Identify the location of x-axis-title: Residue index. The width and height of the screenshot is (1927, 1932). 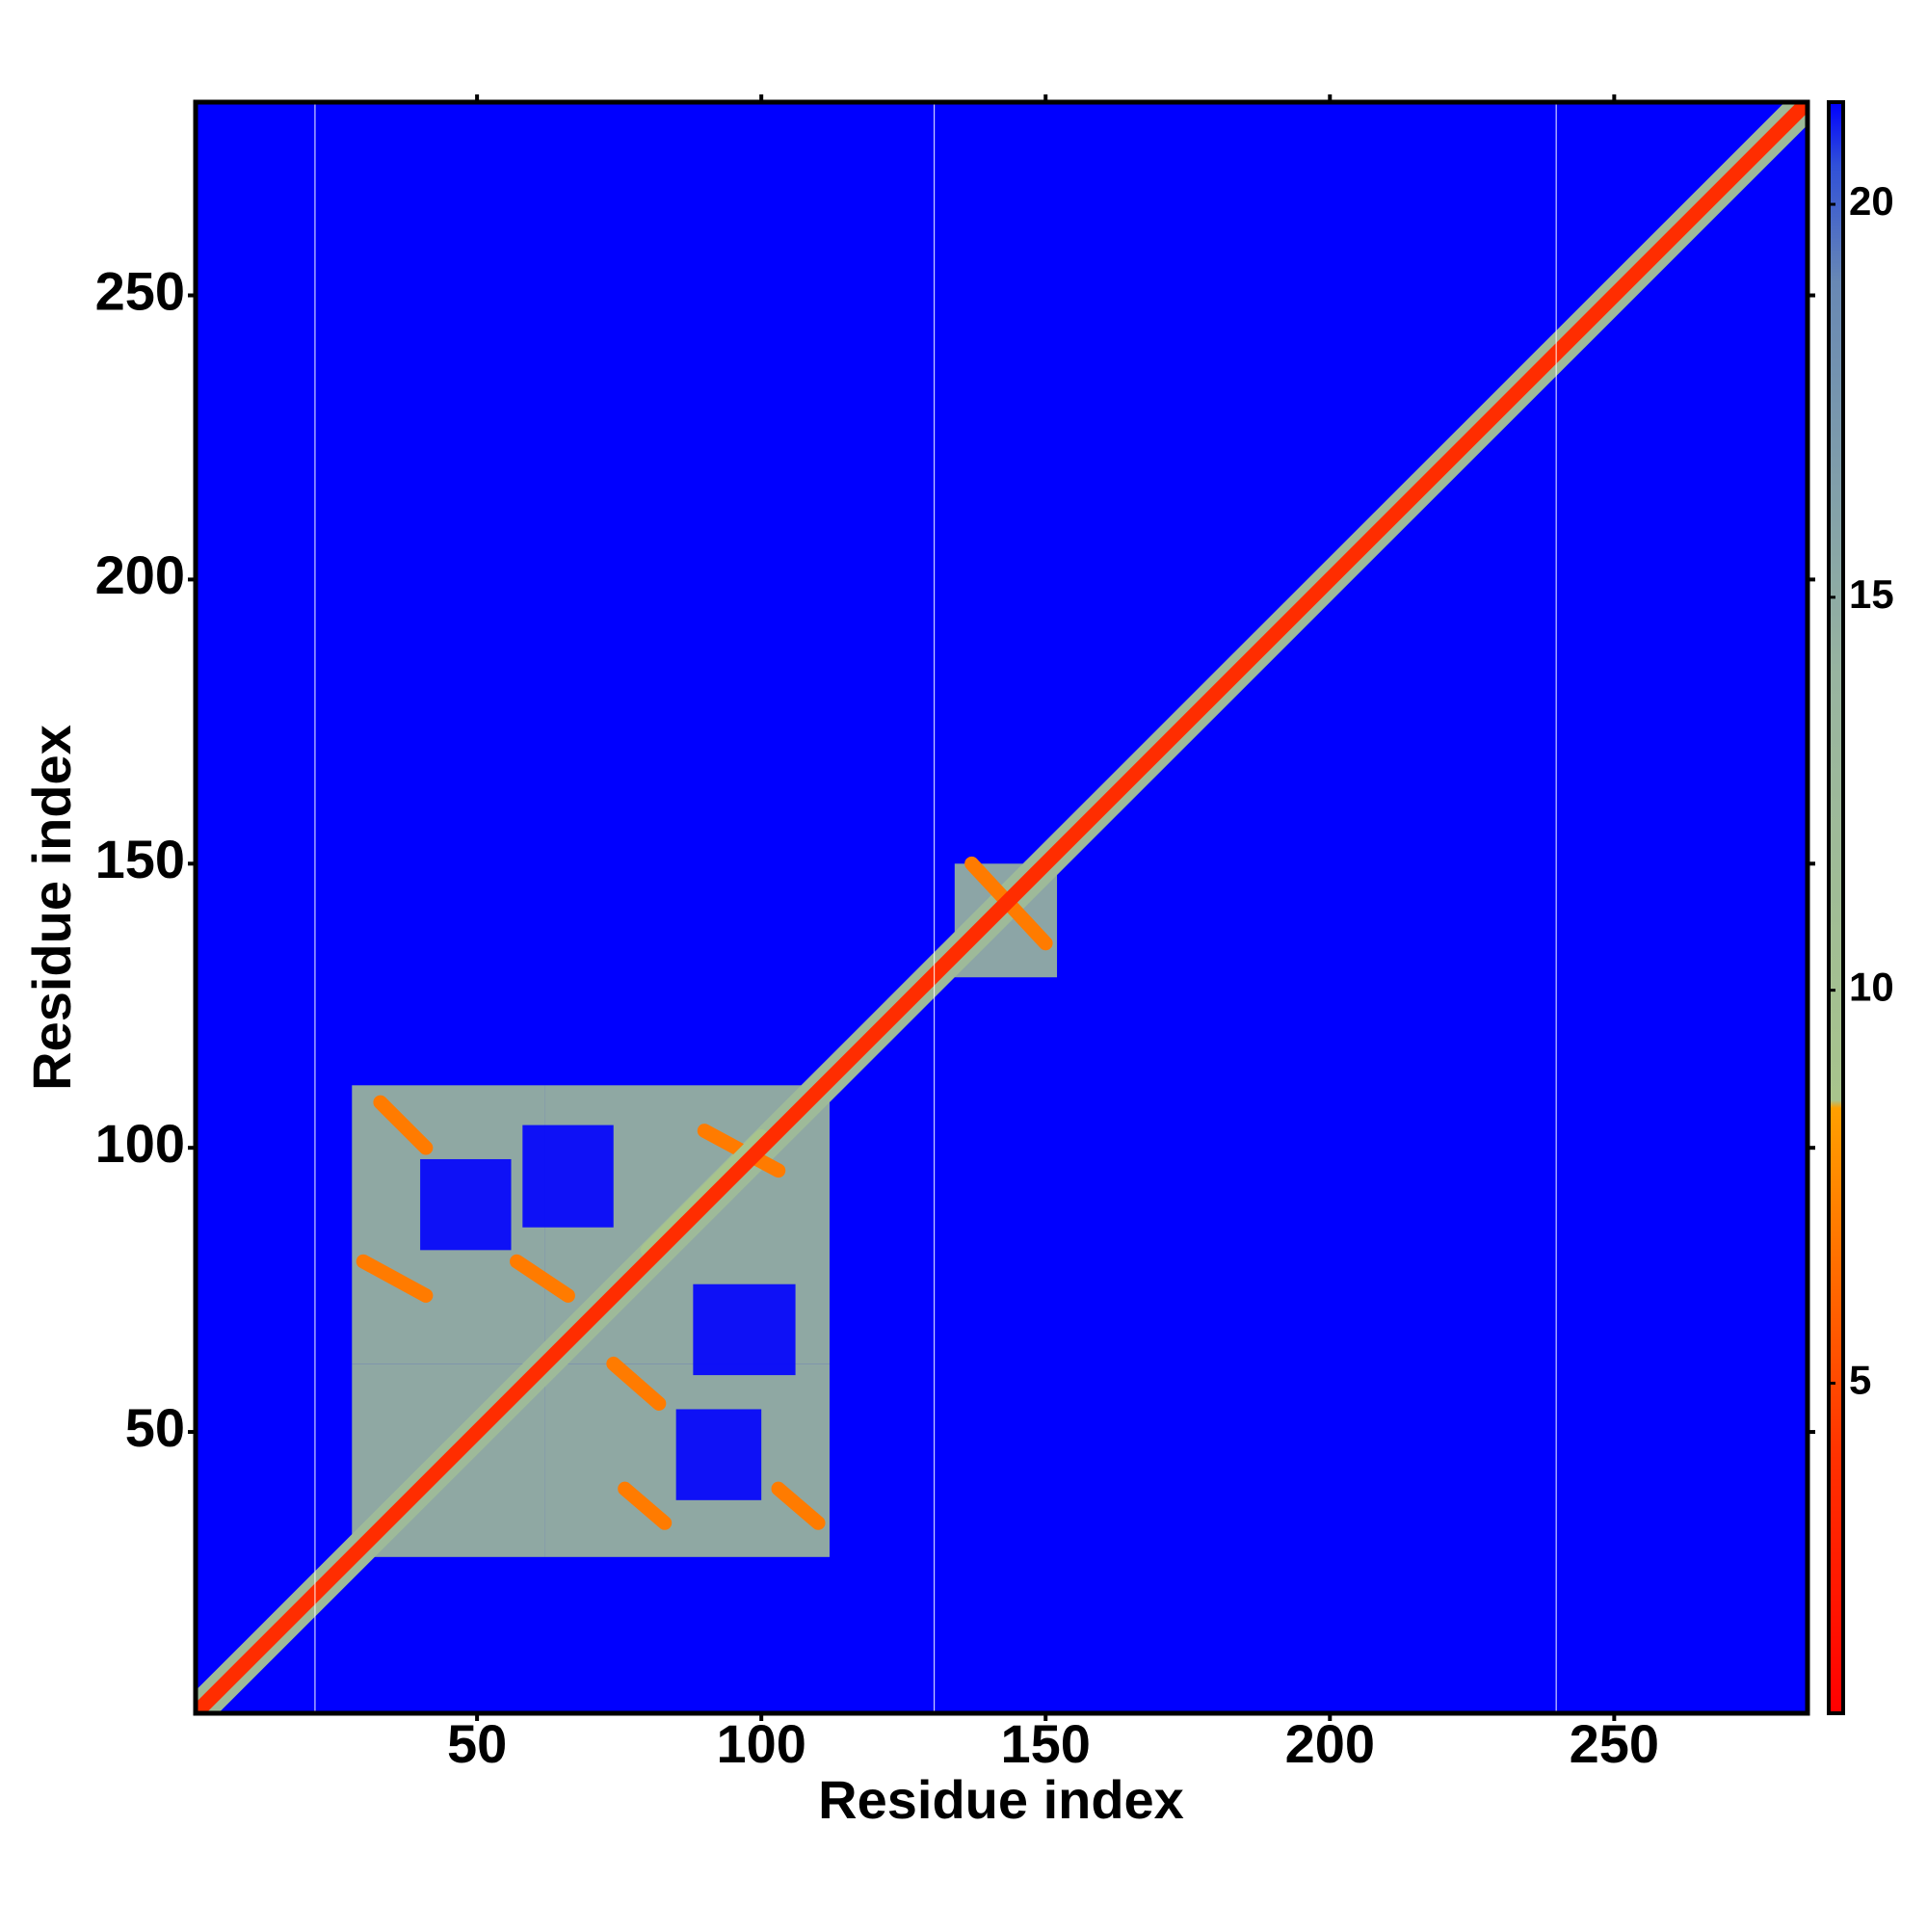
(1001, 1799).